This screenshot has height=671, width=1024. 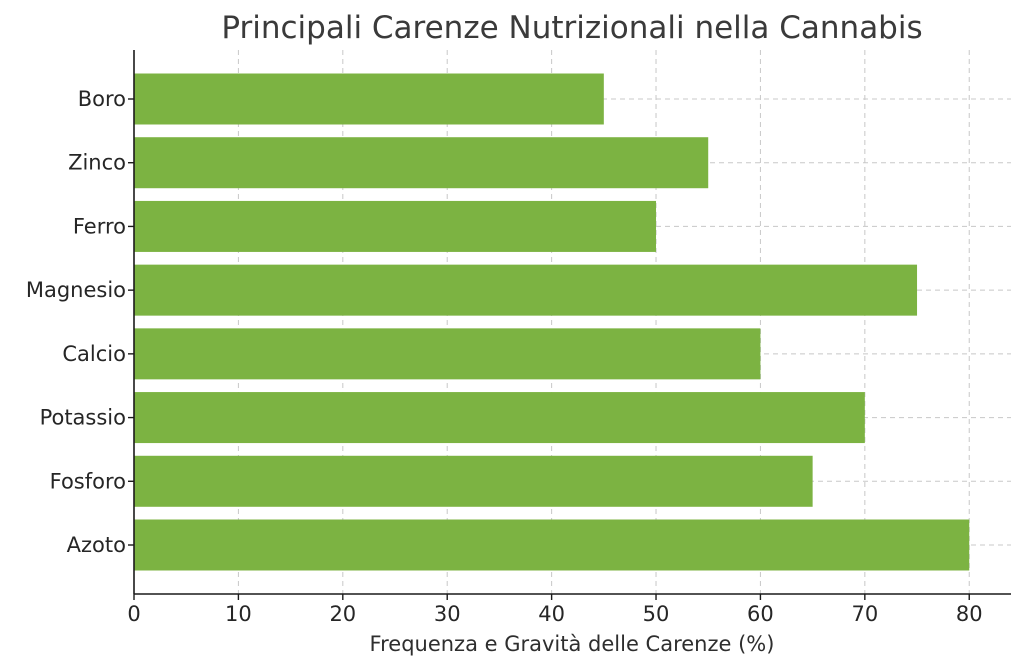 I want to click on bar-zinco, so click(x=421, y=163).